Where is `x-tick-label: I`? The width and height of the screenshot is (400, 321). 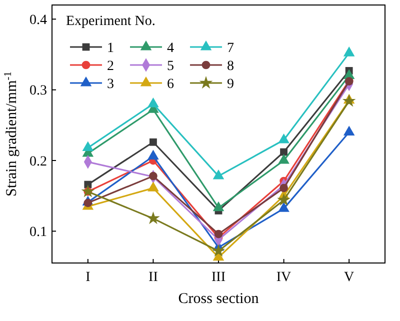
x-tick-label: I is located at coordinates (88, 277).